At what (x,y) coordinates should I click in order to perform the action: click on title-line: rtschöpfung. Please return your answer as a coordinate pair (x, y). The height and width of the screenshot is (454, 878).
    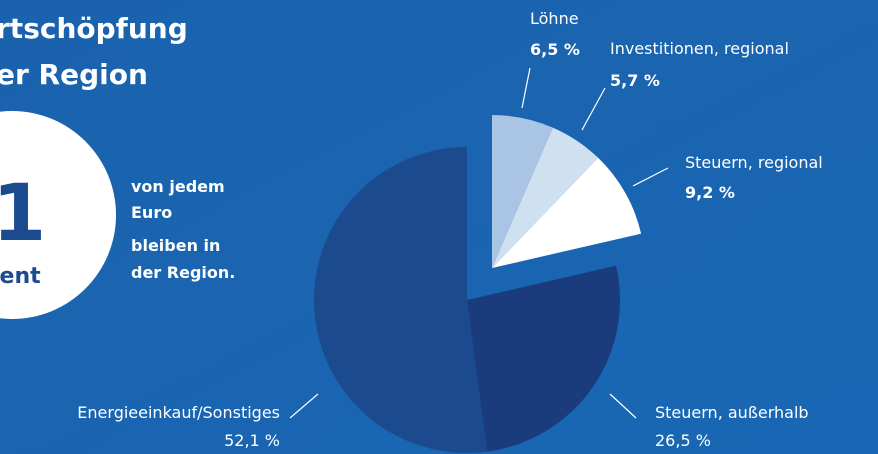
    Looking at the image, I should click on (94, 28).